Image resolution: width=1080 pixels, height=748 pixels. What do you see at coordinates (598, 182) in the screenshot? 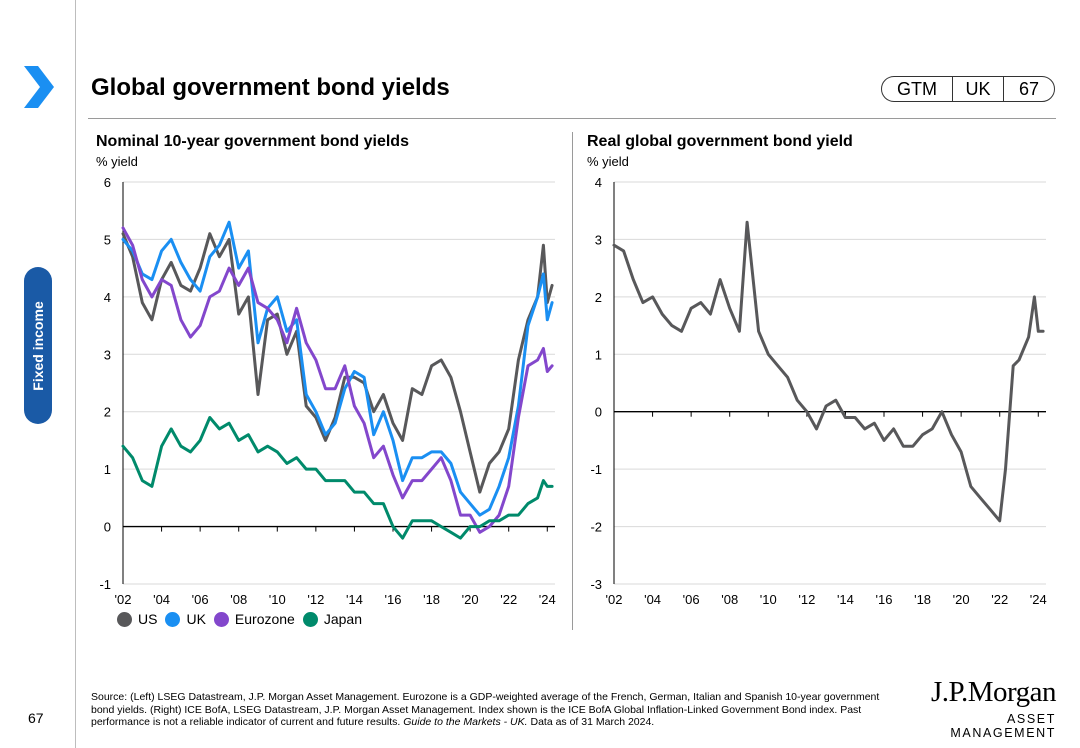
I see `chart1-ytick-label: 4` at bounding box center [598, 182].